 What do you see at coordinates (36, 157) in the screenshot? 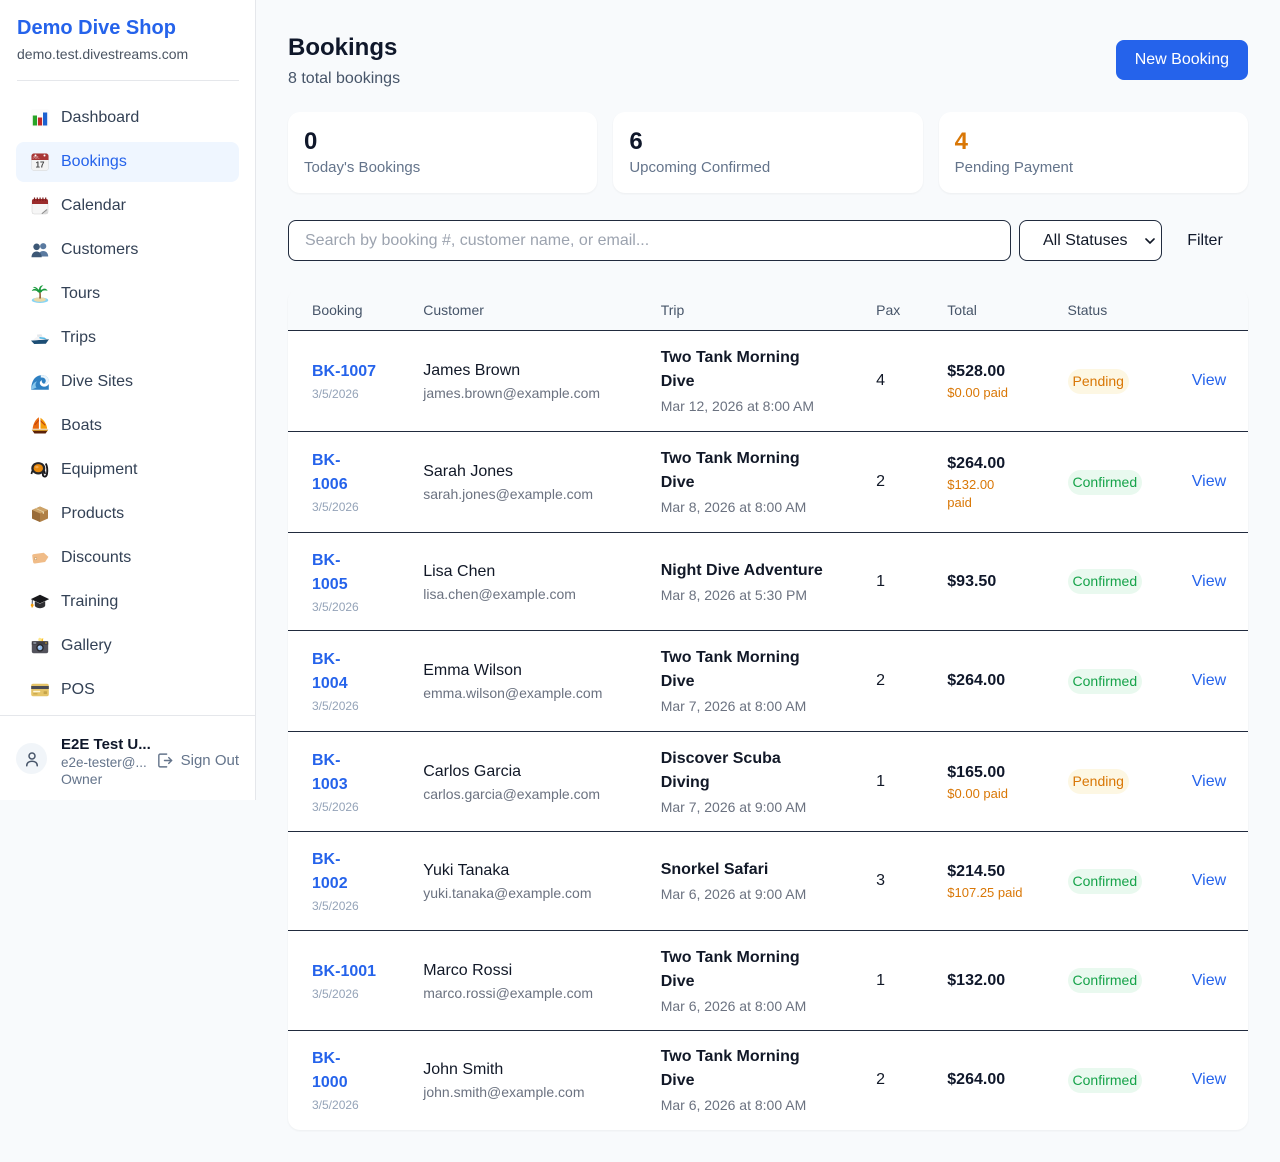
I see `svg-text: JUL` at bounding box center [36, 157].